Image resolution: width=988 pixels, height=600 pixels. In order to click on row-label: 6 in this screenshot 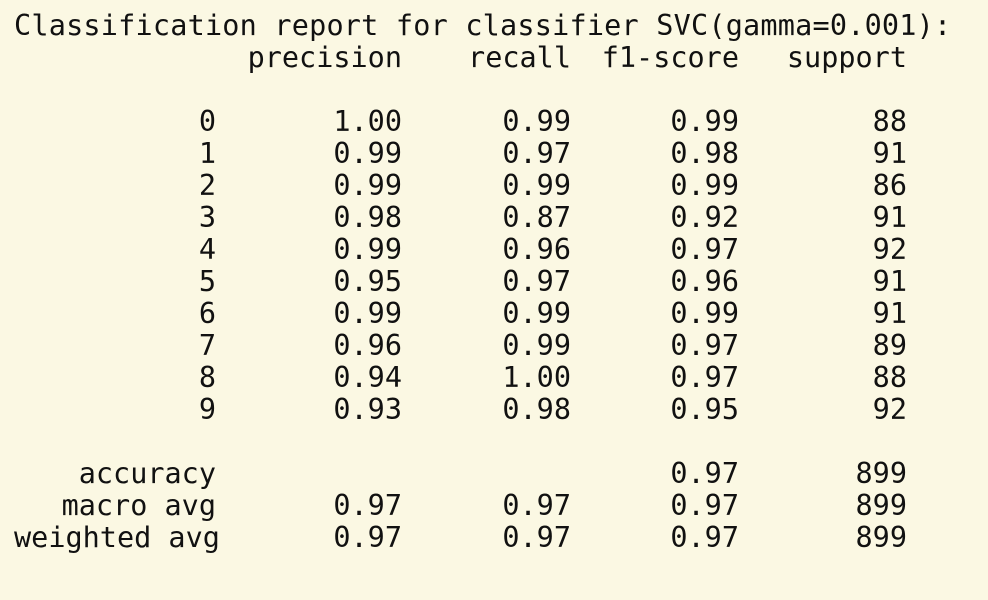, I will do `click(207, 313)`.